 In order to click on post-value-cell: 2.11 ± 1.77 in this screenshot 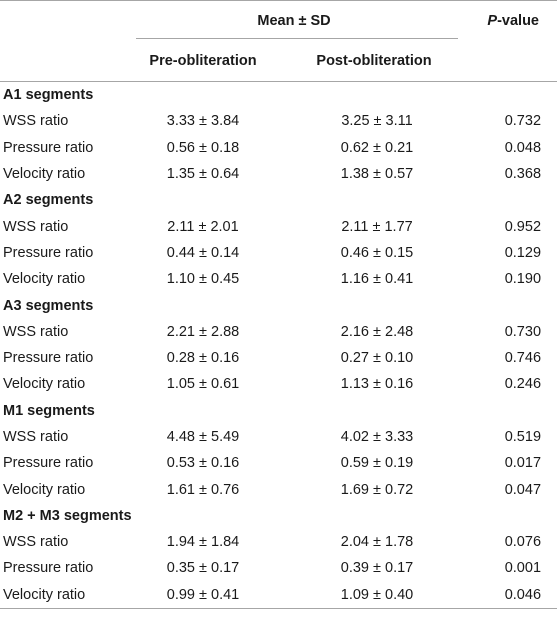, I will do `click(377, 226)`.